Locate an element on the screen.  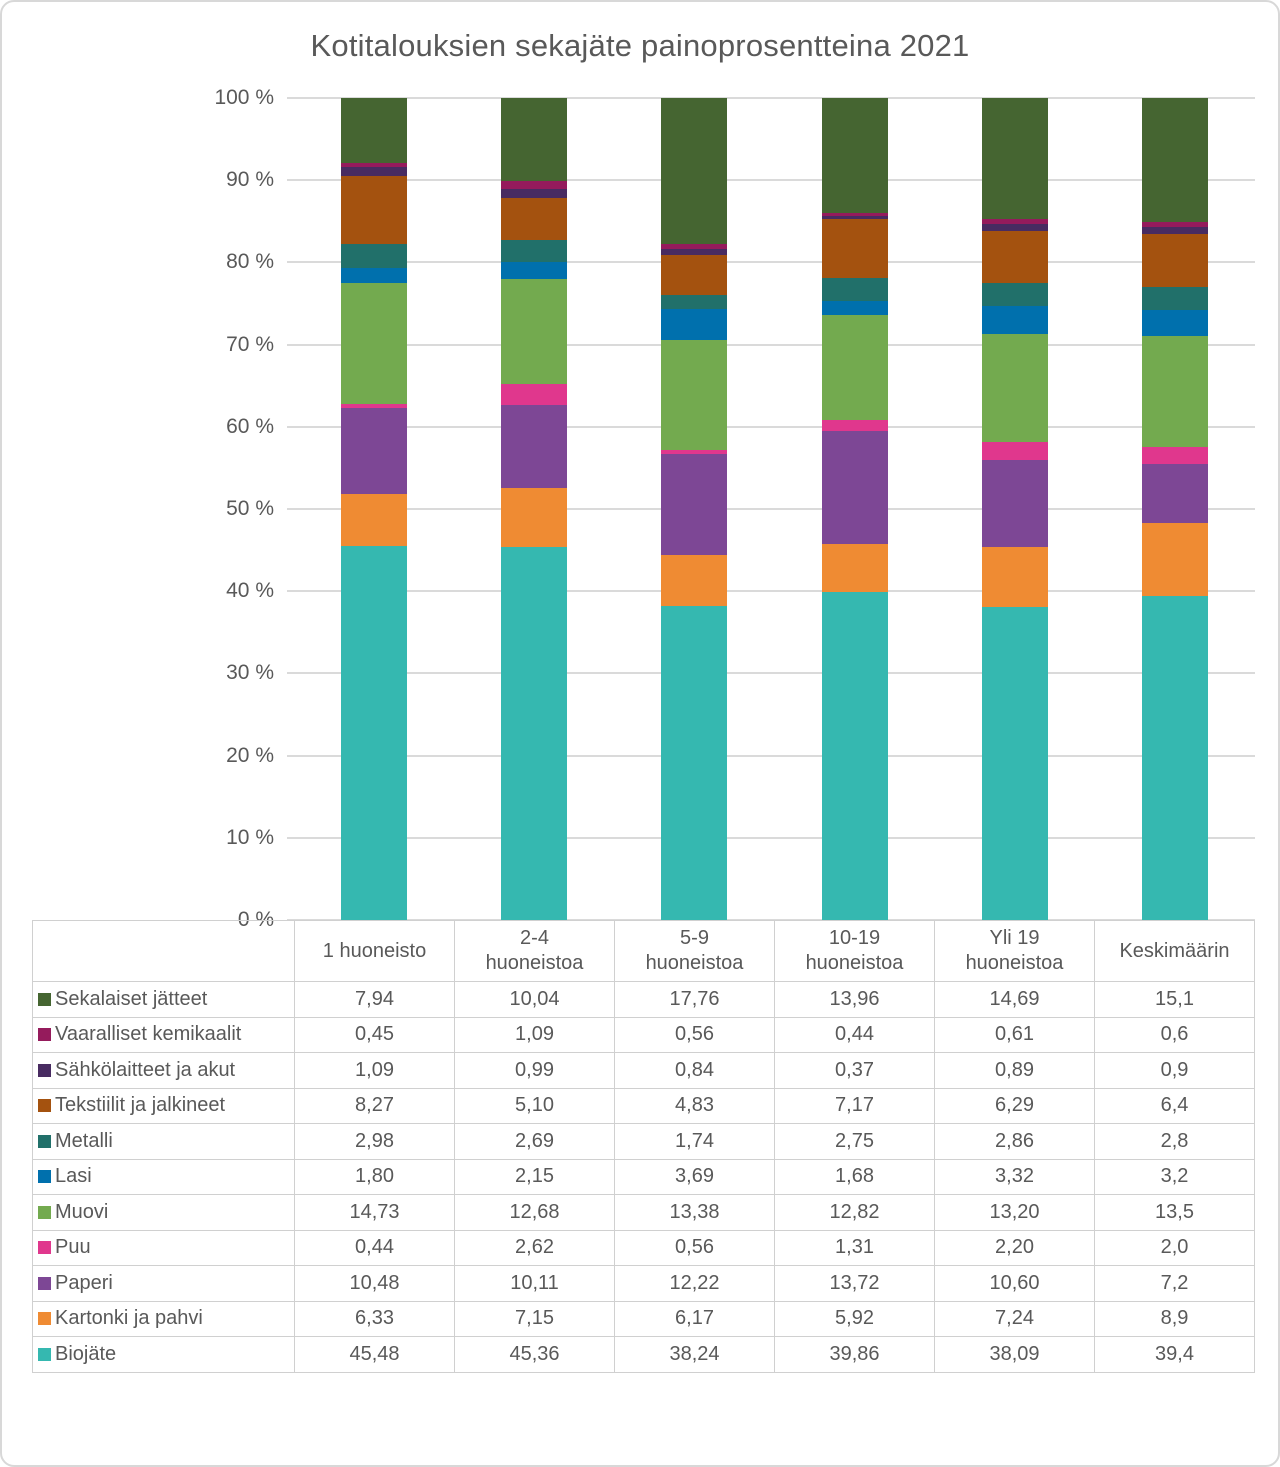
series-name: Paperi is located at coordinates (84, 1282).